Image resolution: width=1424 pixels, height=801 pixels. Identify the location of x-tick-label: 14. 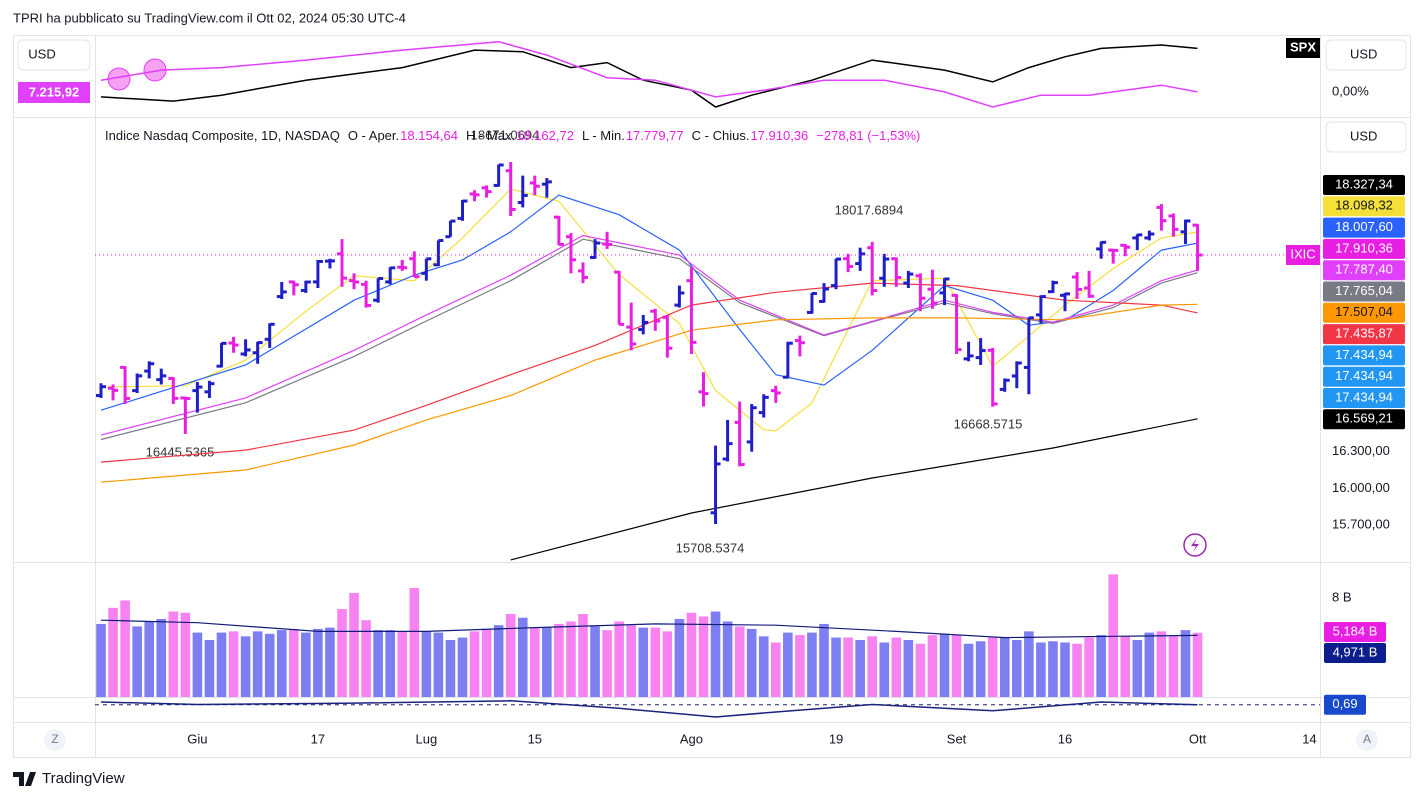
(1309, 738).